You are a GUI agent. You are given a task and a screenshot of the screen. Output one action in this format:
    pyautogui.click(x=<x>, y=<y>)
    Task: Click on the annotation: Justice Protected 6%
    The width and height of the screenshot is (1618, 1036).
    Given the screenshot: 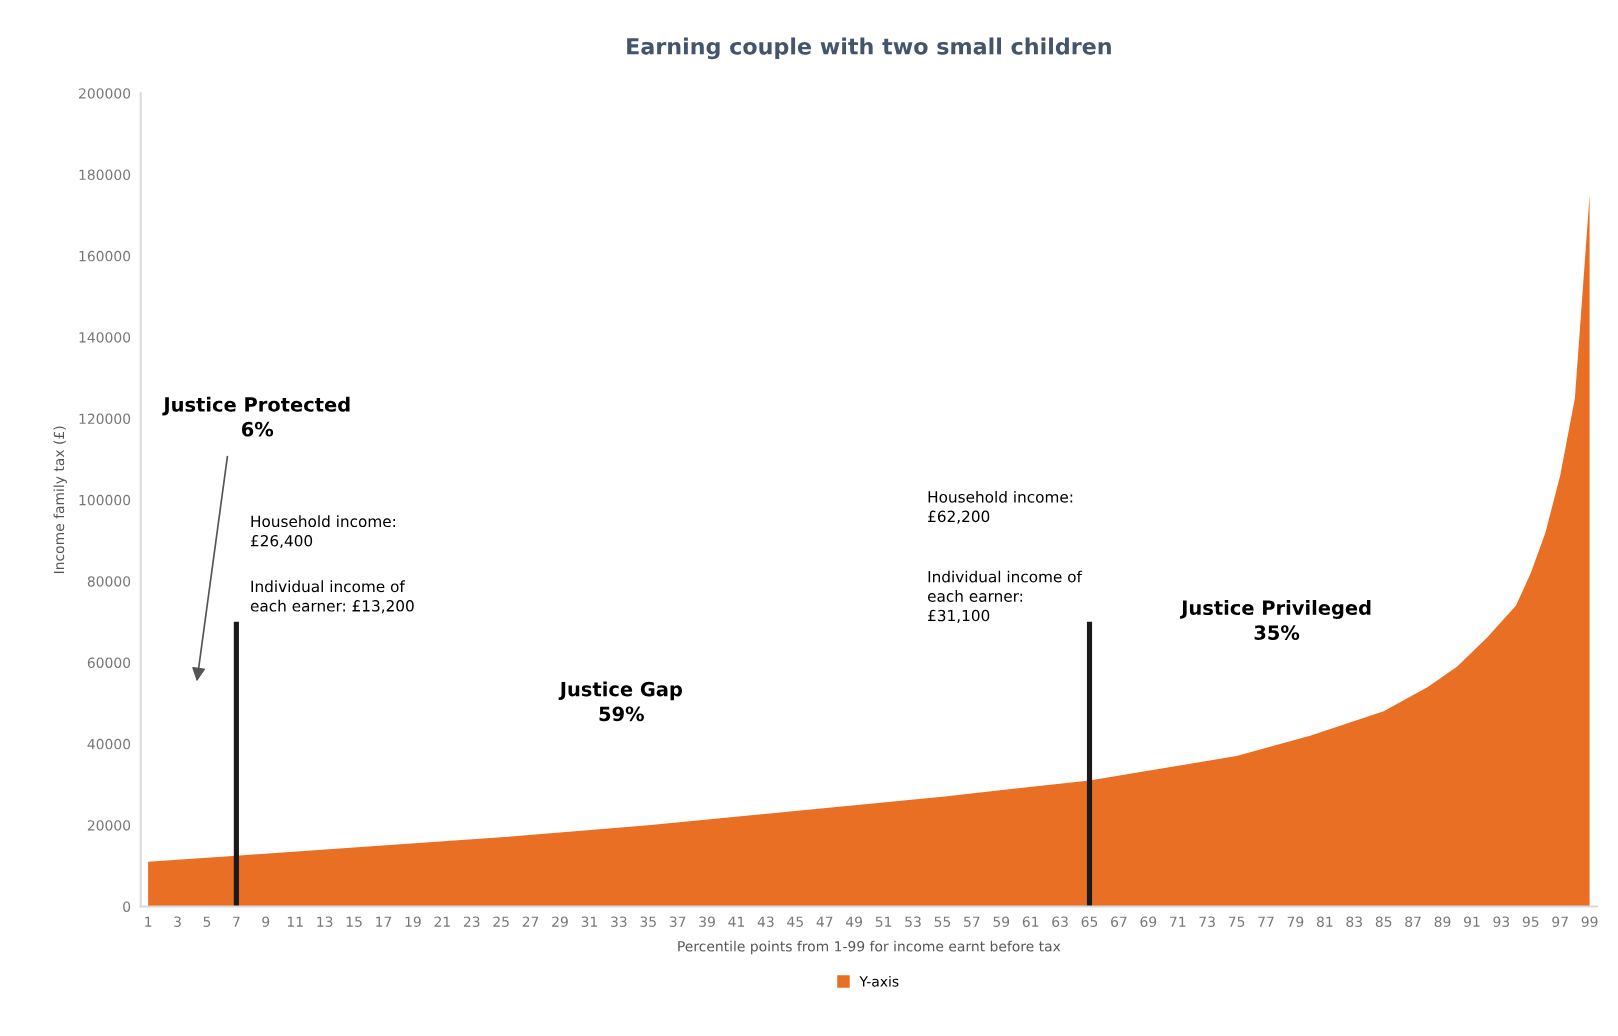 What is the action you would take?
    pyautogui.click(x=256, y=416)
    